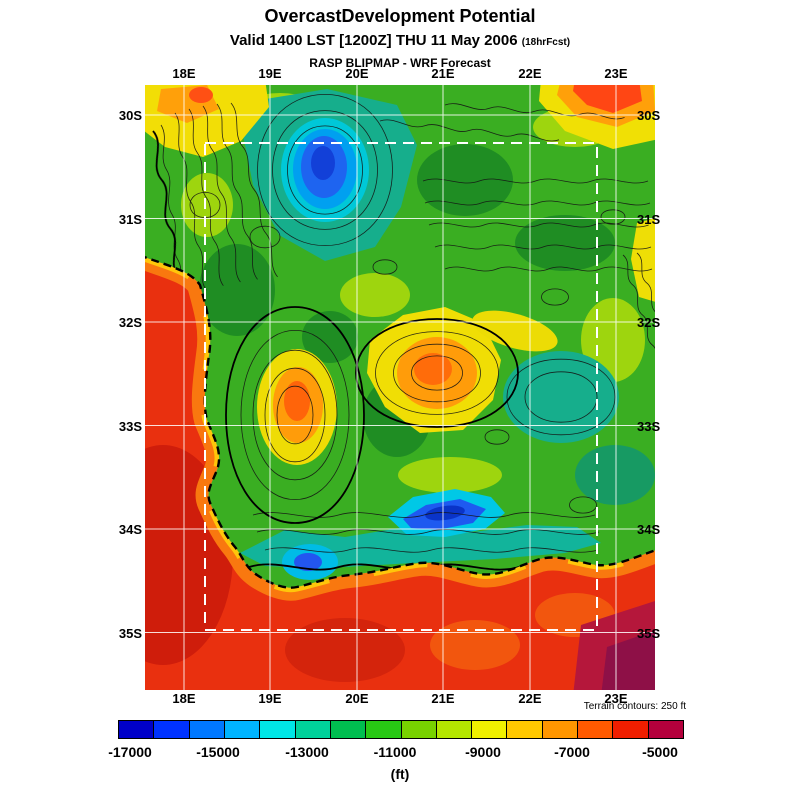 The height and width of the screenshot is (800, 800). Describe the element at coordinates (634, 706) in the screenshot. I see `terrain-contours-note: Terrain contours: 250 ft` at that location.